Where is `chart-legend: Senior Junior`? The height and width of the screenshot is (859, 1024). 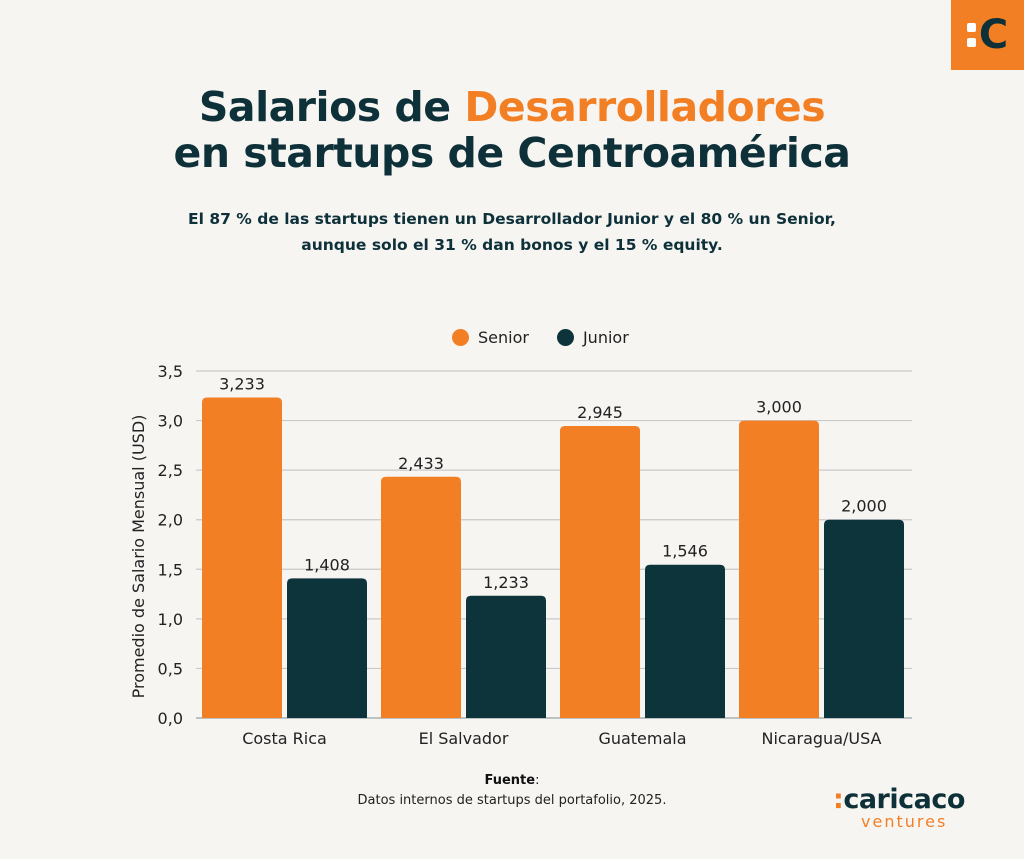 chart-legend: Senior Junior is located at coordinates (540, 337).